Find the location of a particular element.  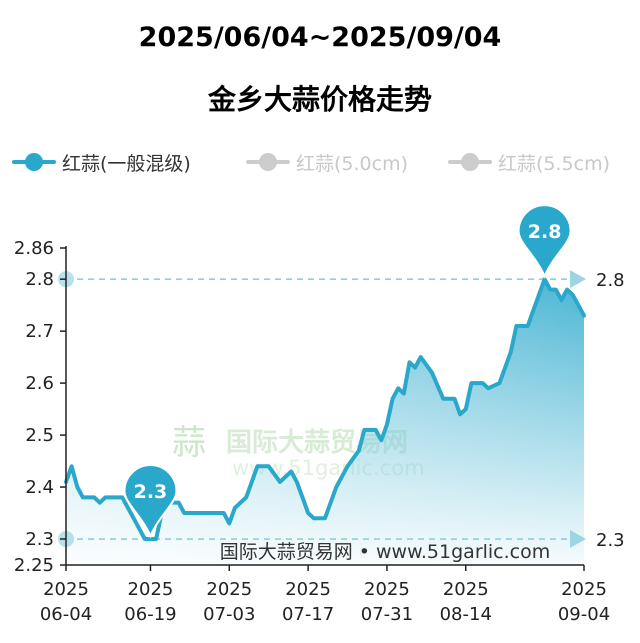

x-tick-label-date: 07-03 is located at coordinates (229, 614).